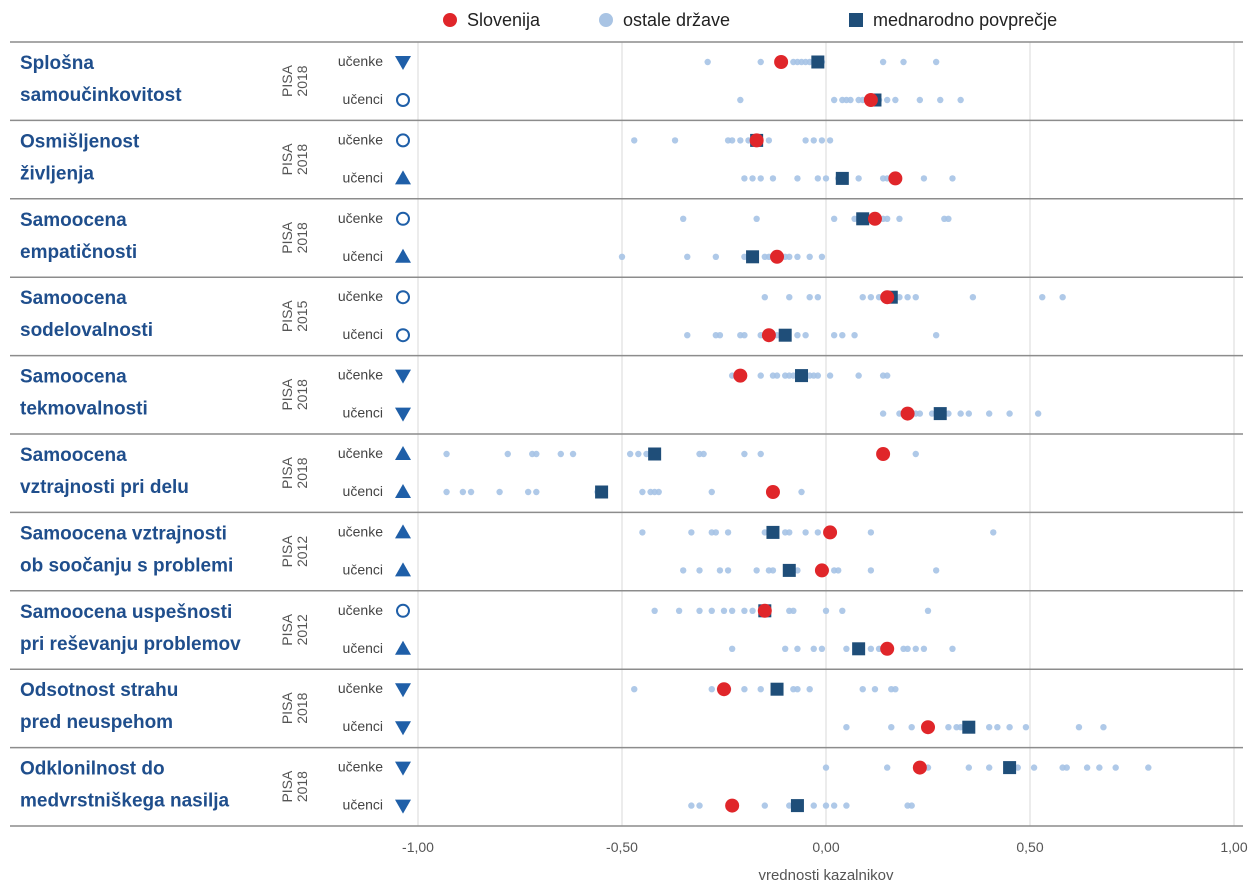  I want to click on group-title-line: Samoocena, so click(73, 377).